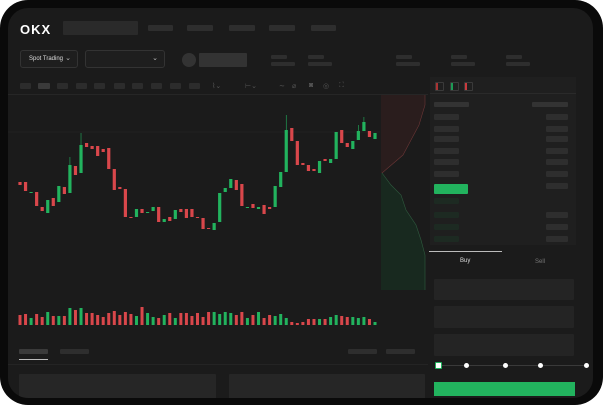 The width and height of the screenshot is (603, 405). I want to click on coin-icon, so click(189, 60).